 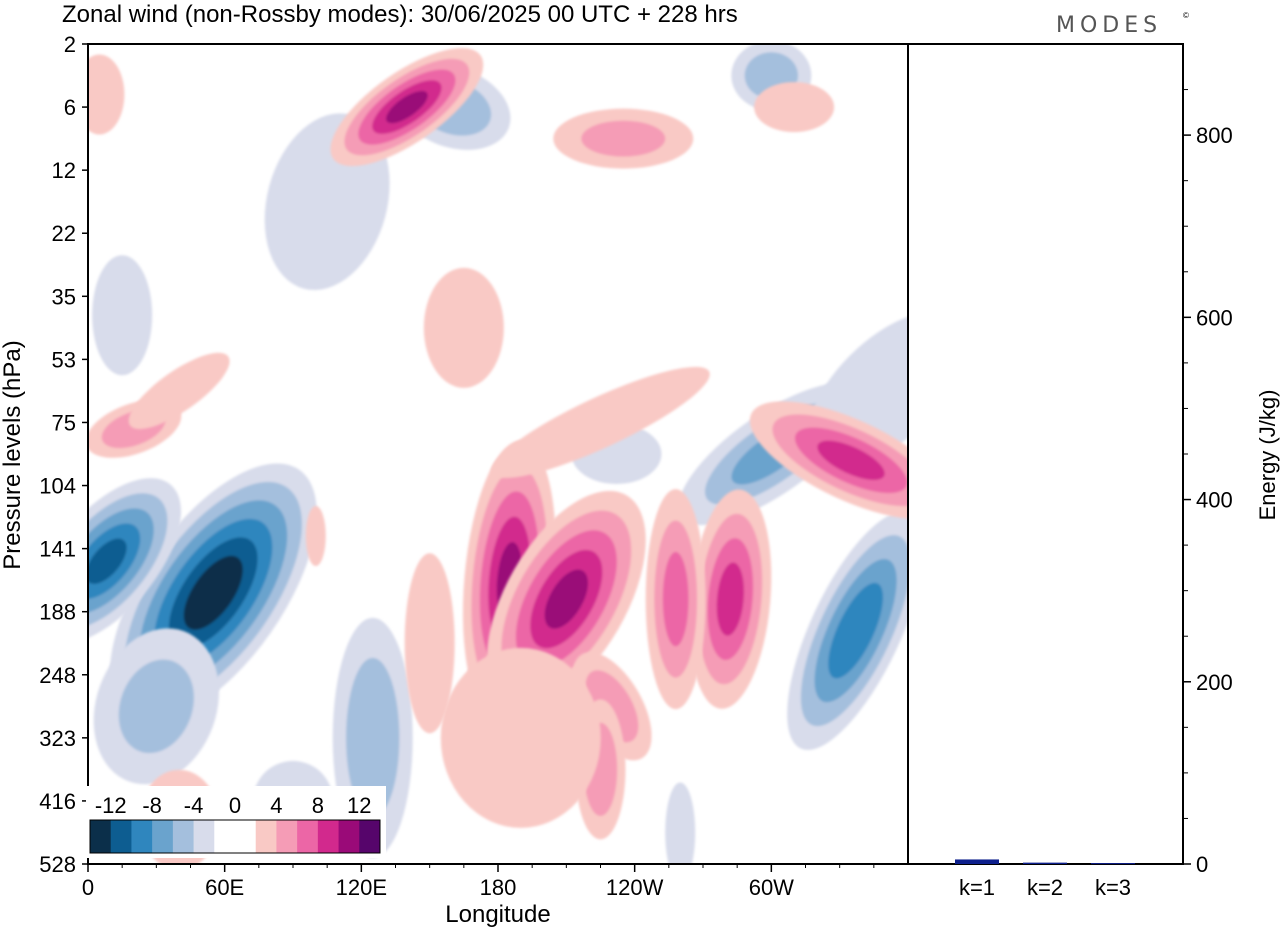 I want to click on colorbar-frame, so click(x=235, y=836).